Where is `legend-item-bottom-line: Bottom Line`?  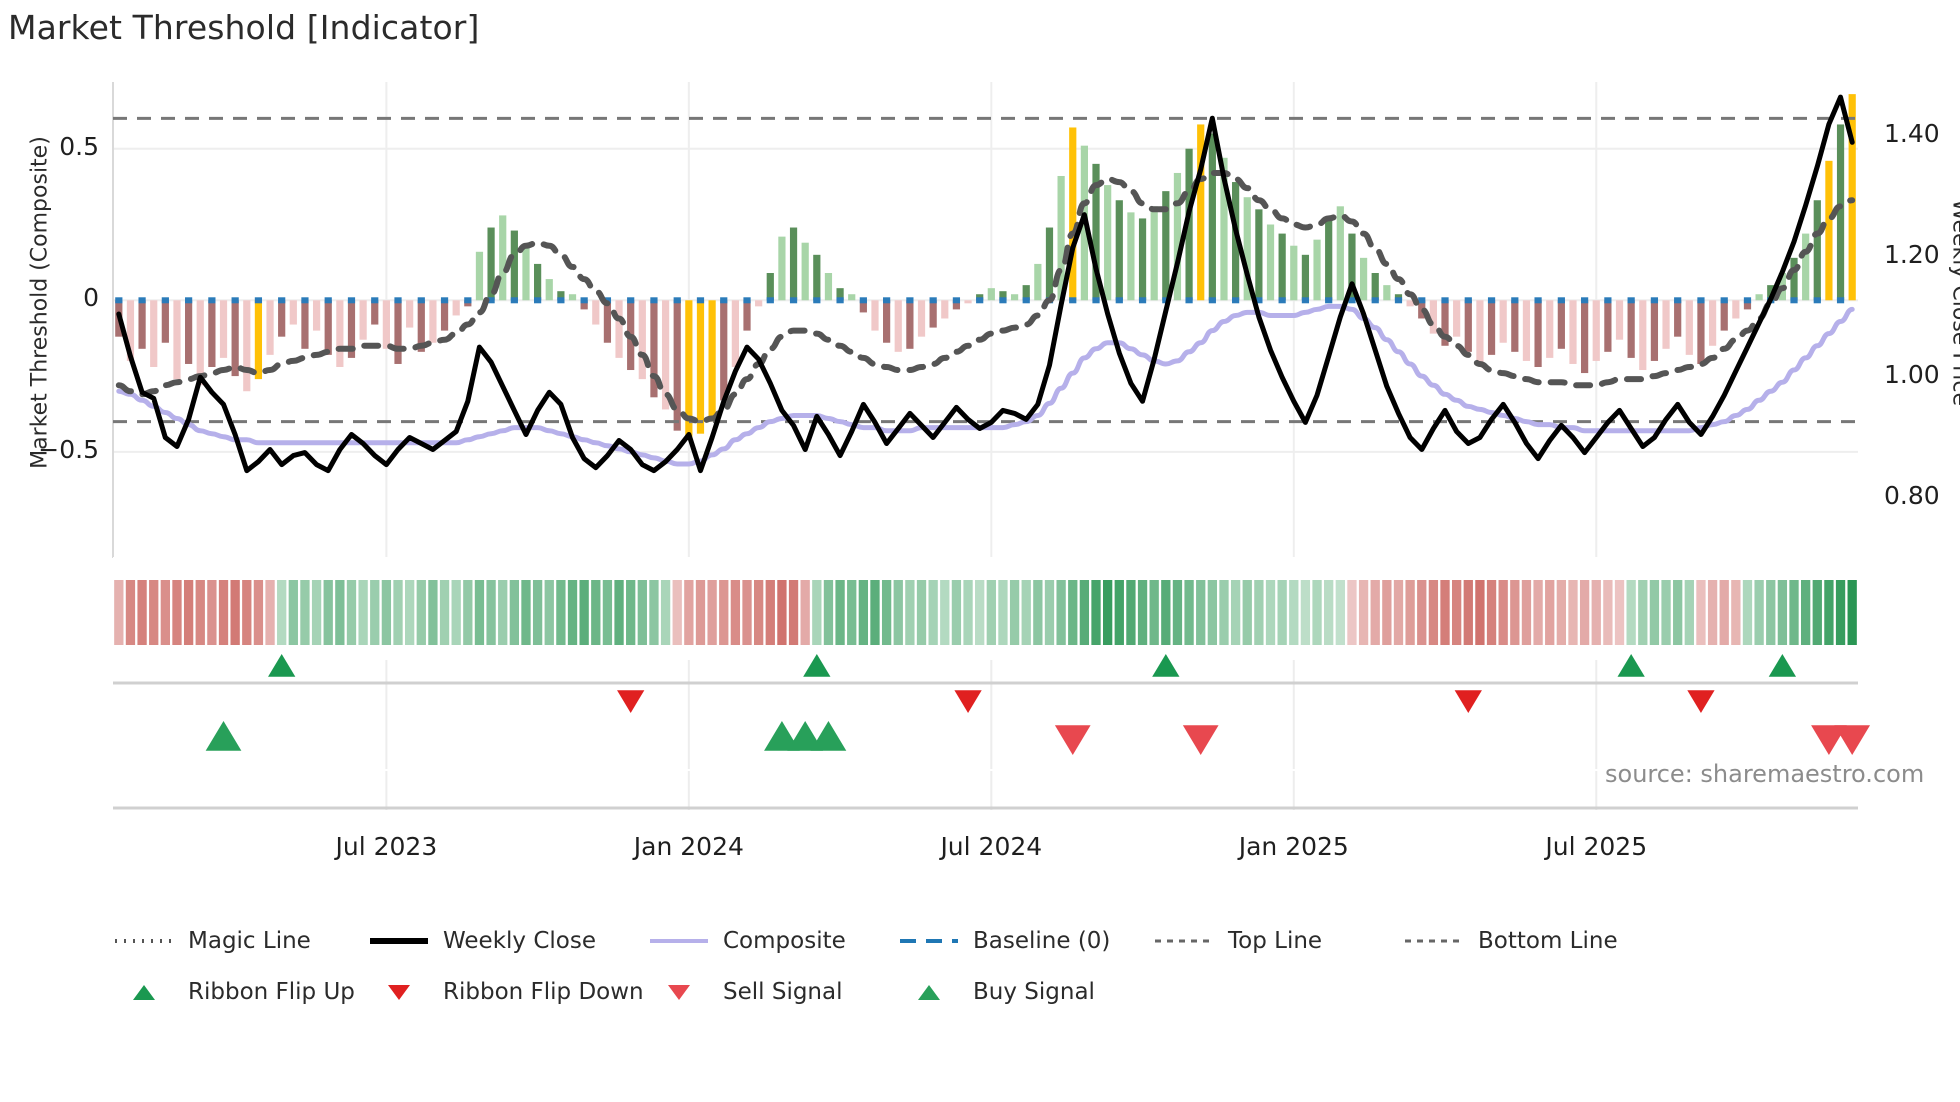 legend-item-bottom-line: Bottom Line is located at coordinates (1533, 941).